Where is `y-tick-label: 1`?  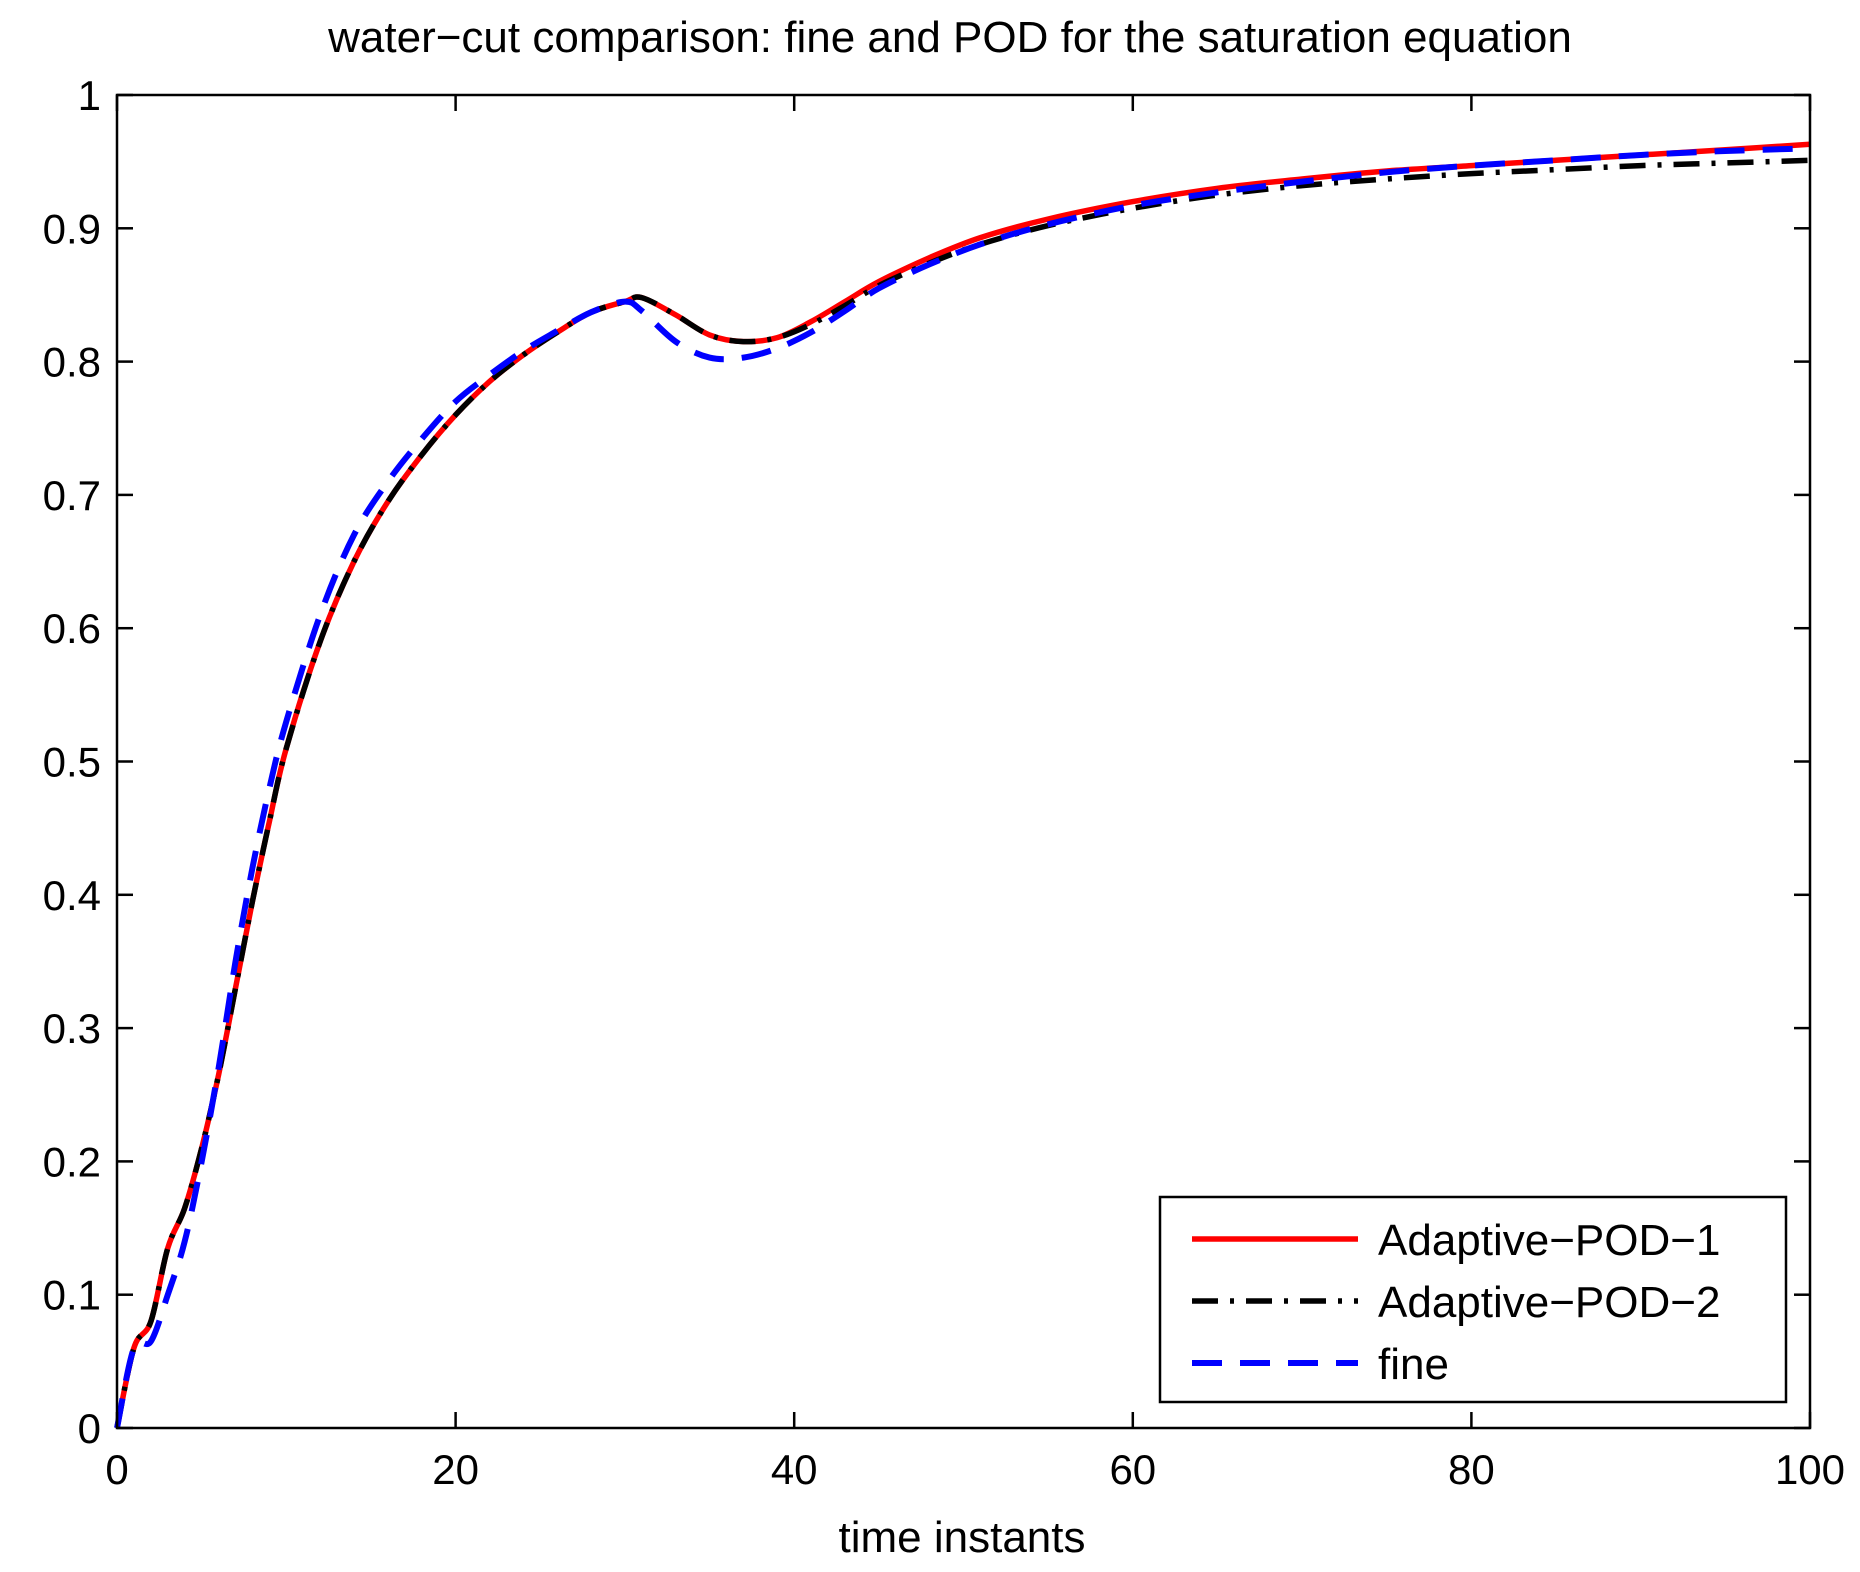
y-tick-label: 1 is located at coordinates (89, 95).